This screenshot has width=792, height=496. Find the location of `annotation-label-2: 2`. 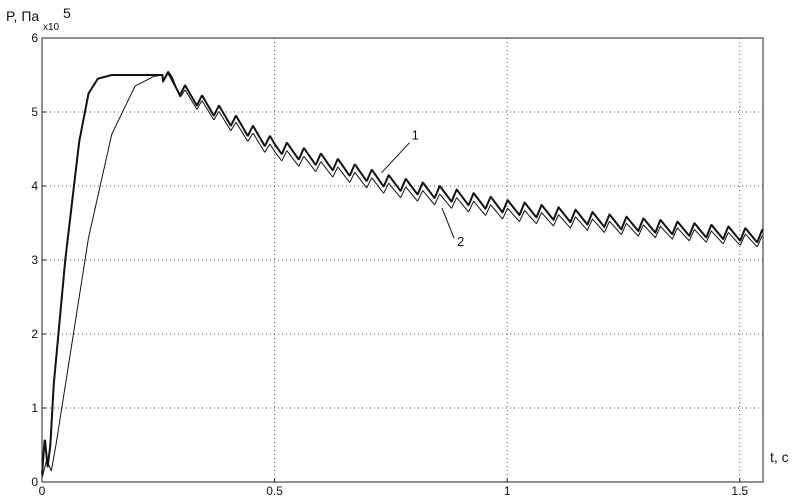

annotation-label-2: 2 is located at coordinates (460, 241).